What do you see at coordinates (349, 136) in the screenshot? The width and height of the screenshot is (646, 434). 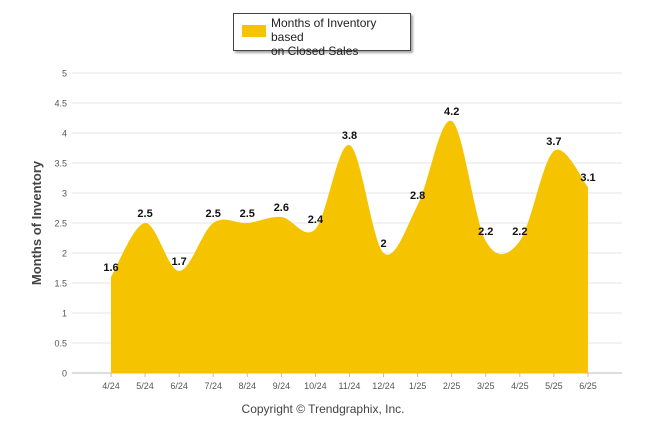 I see `data-label: 3.8` at bounding box center [349, 136].